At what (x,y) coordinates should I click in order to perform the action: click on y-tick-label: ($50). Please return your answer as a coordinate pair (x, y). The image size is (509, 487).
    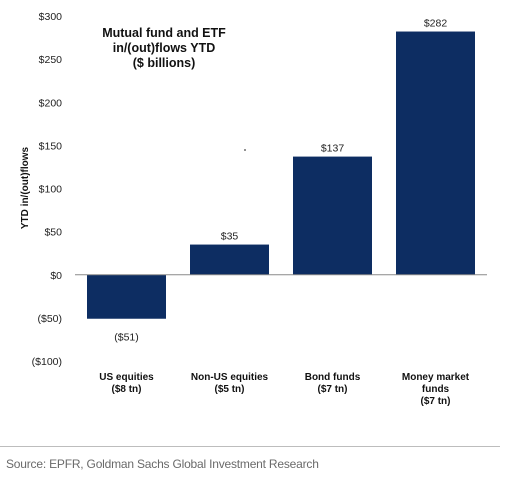
    Looking at the image, I should click on (49, 319).